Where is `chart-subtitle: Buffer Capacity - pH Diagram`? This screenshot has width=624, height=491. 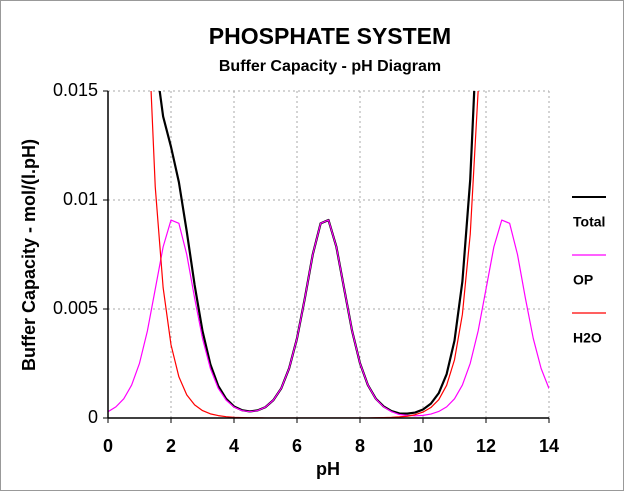 chart-subtitle: Buffer Capacity - pH Diagram is located at coordinates (330, 66).